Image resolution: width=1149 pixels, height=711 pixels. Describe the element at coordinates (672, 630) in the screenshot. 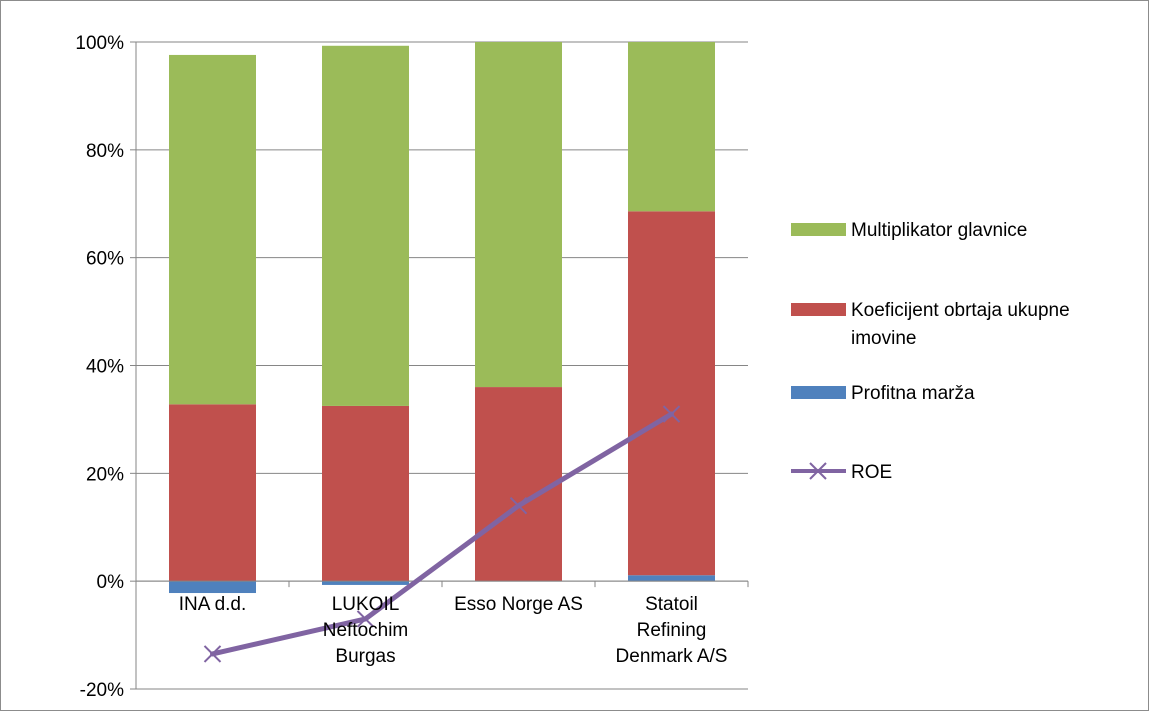

I see `x-tick-label: Statoil Refining Denmark A/S` at that location.